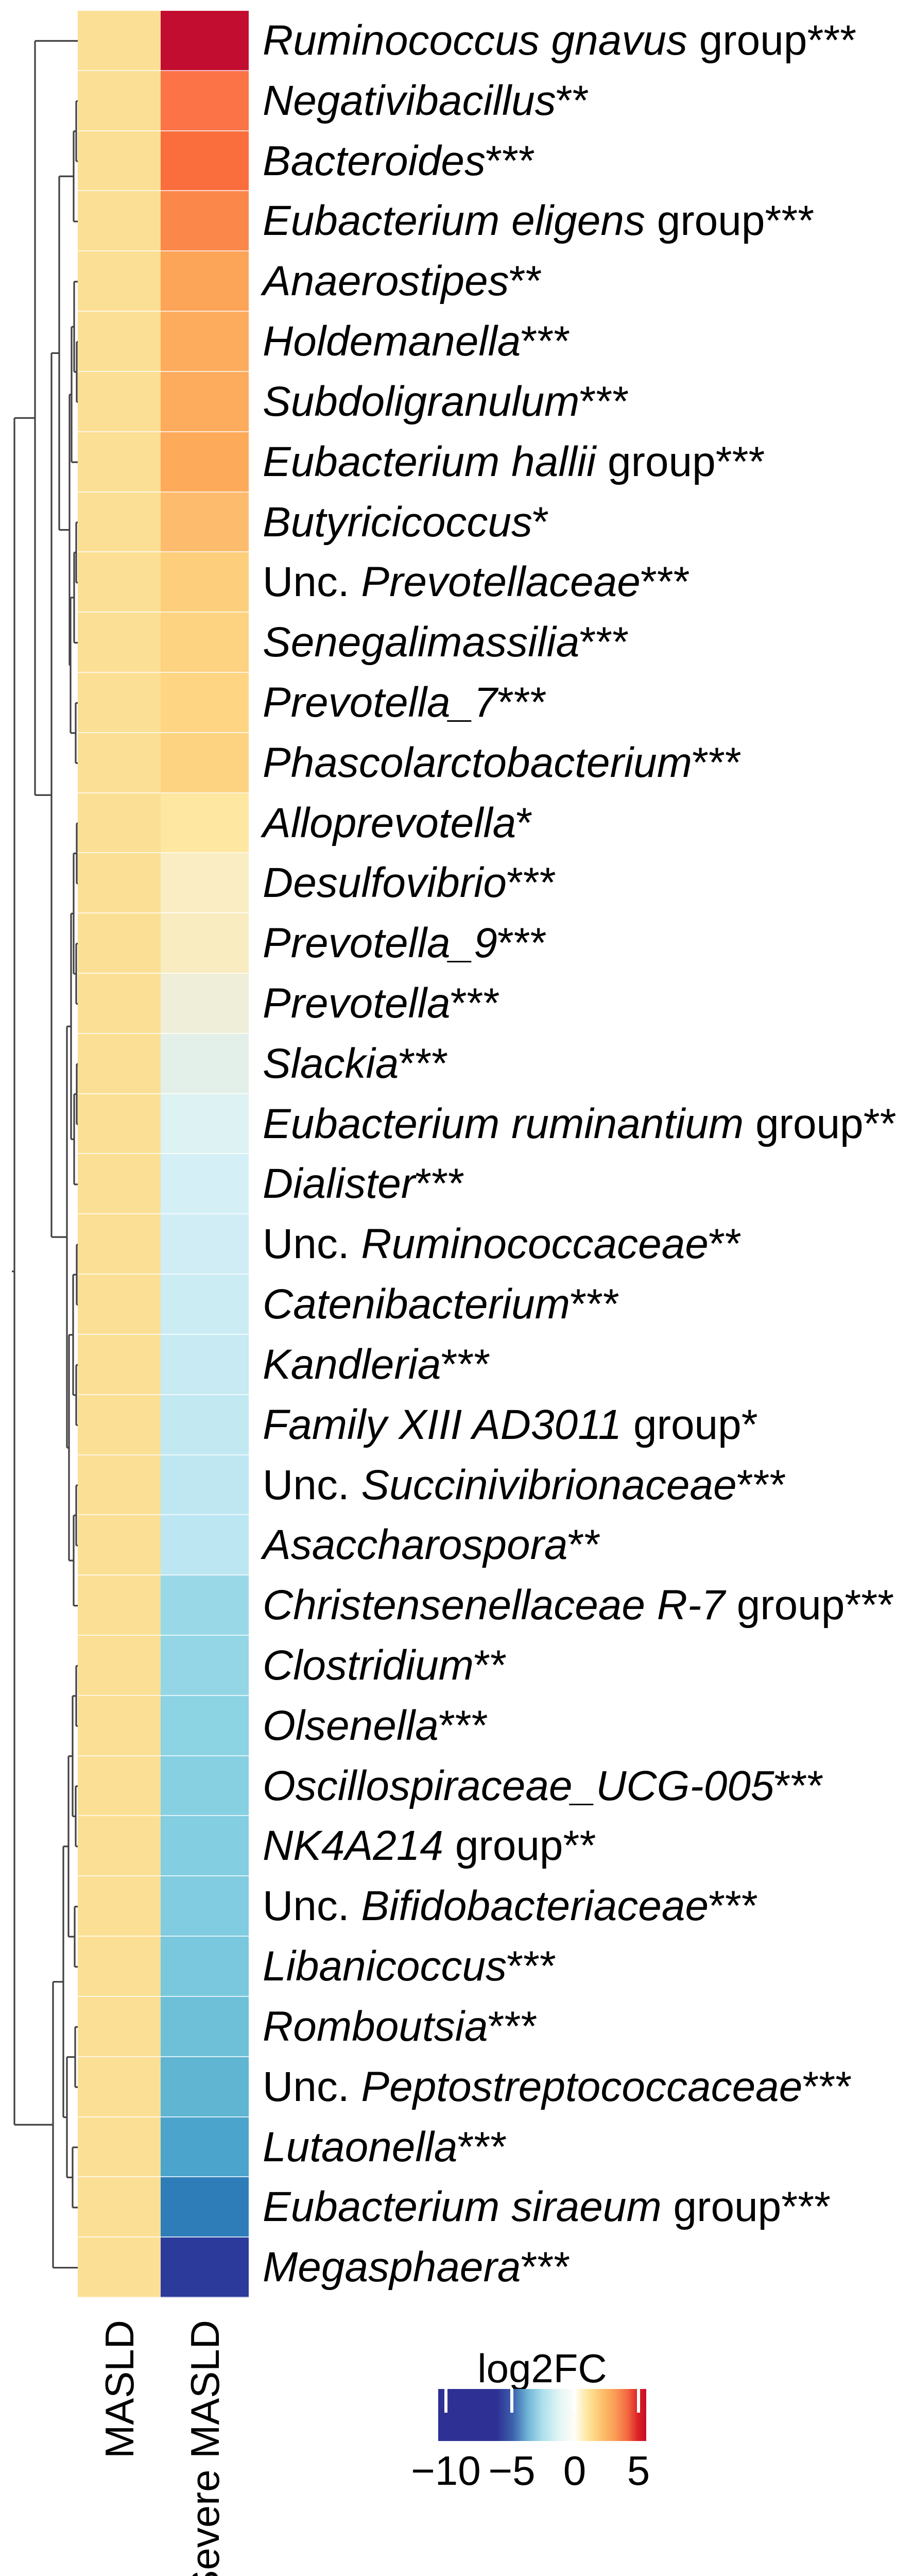 This screenshot has height=2576, width=897. I want to click on row-label: Bacteroides***, so click(399, 161).